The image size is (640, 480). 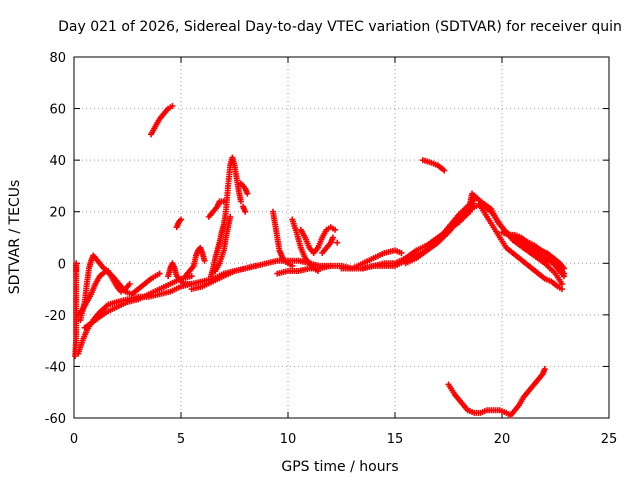 I want to click on y-tick-label: -20, so click(x=55, y=316).